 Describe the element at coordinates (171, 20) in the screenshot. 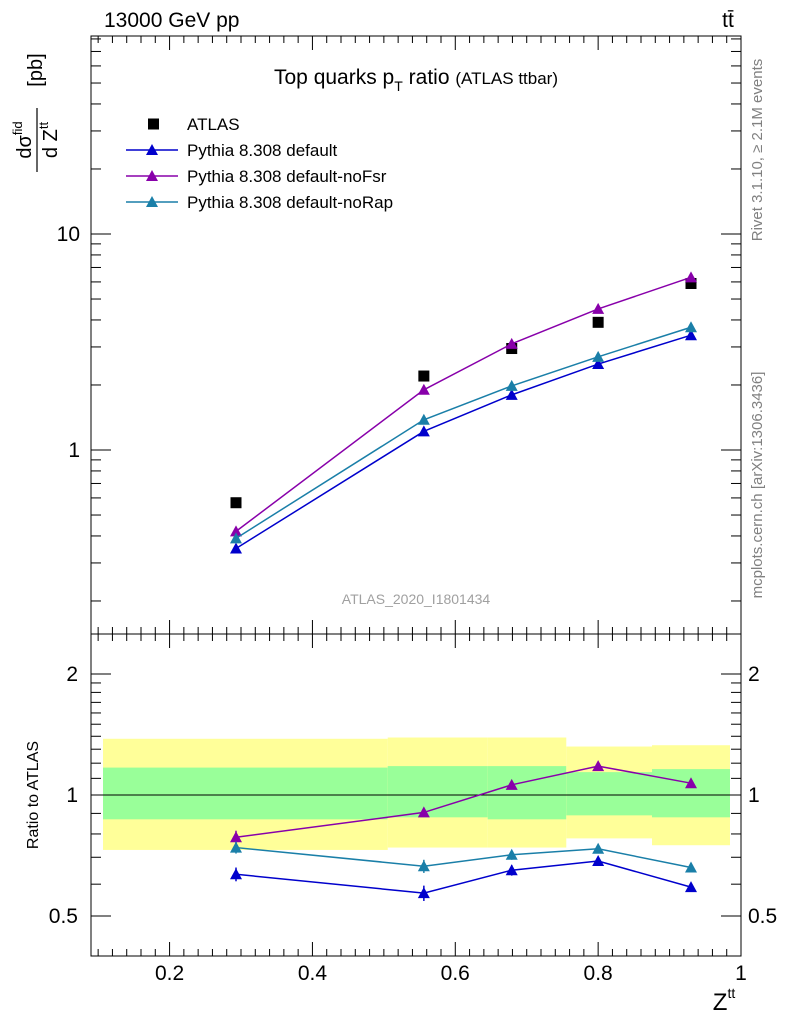

I see `energy-label: 13000 GeV pp` at that location.